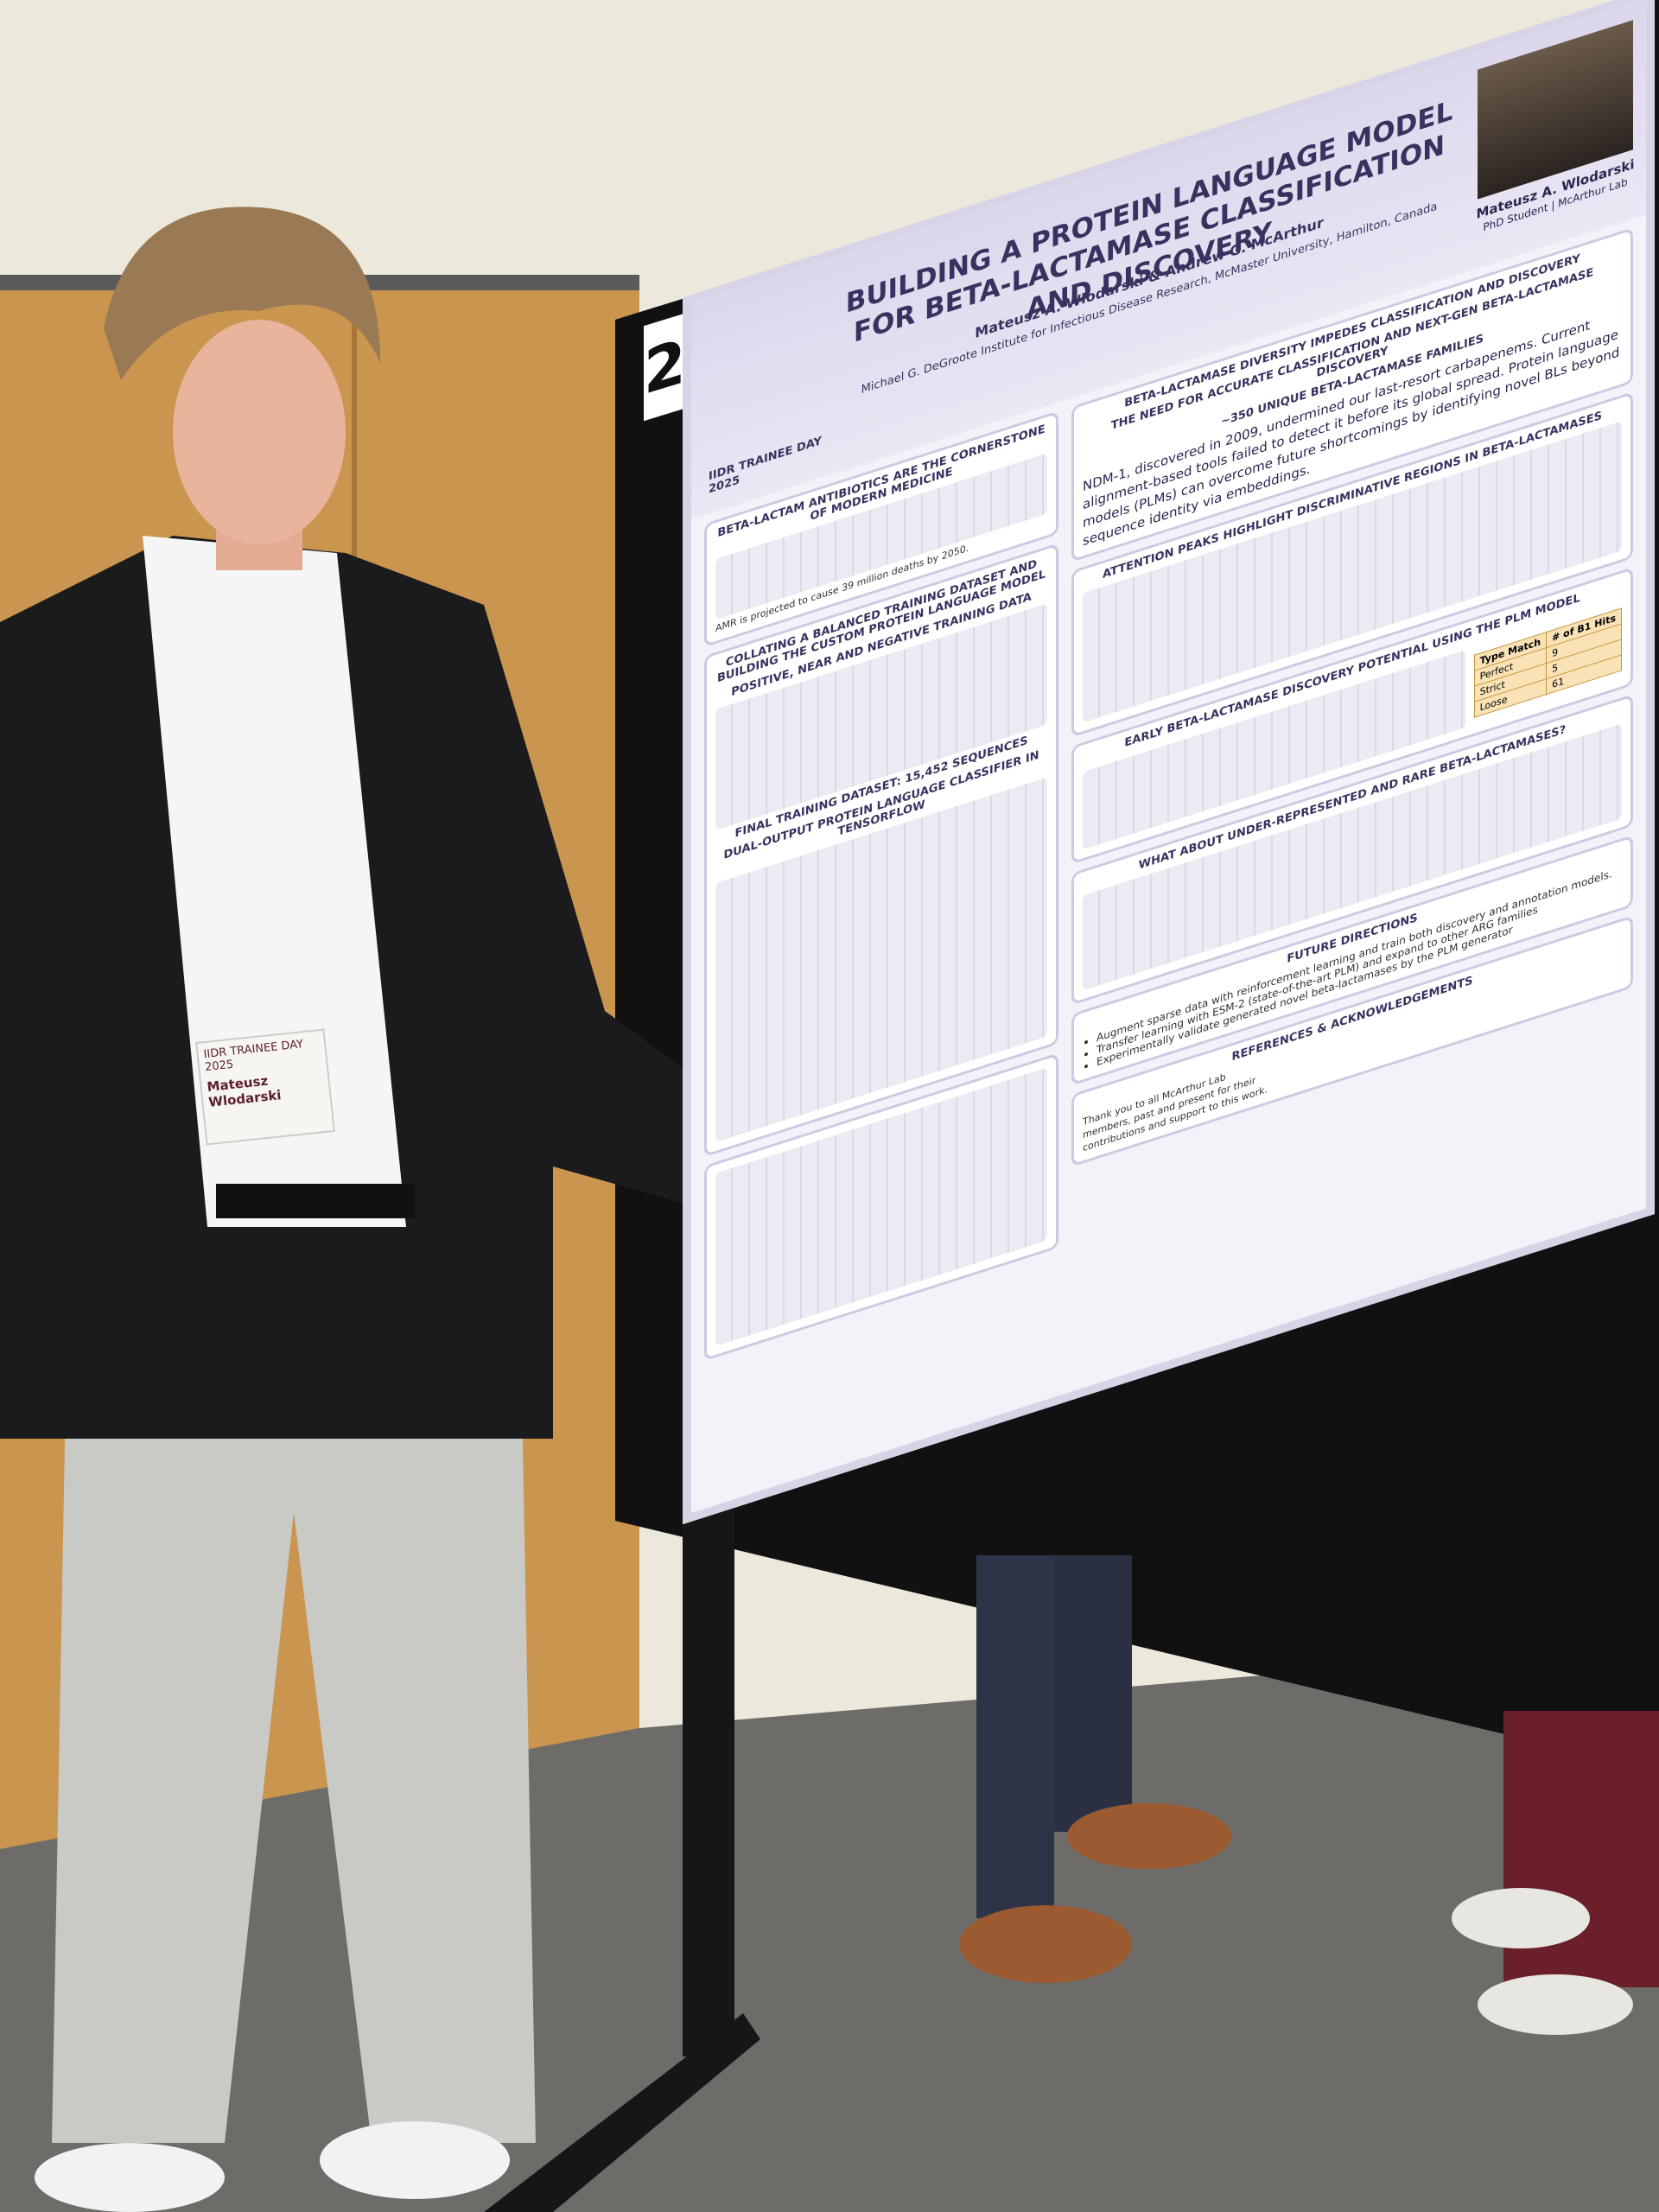 The width and height of the screenshot is (1659, 2212). Describe the element at coordinates (259, 432) in the screenshot. I see `face` at that location.